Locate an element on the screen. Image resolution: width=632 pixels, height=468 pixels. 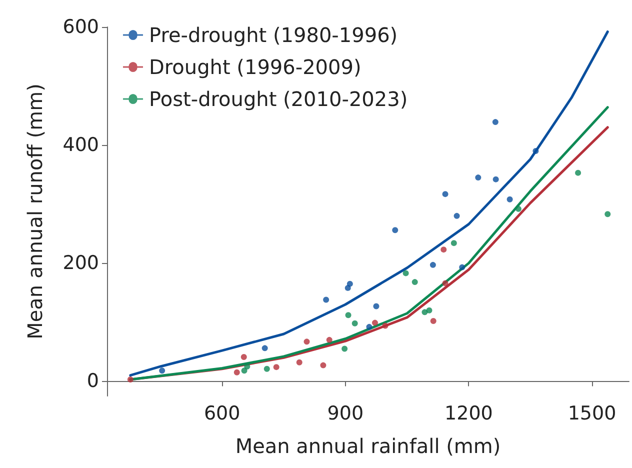
x-tick-label: 900 is located at coordinates (345, 413).